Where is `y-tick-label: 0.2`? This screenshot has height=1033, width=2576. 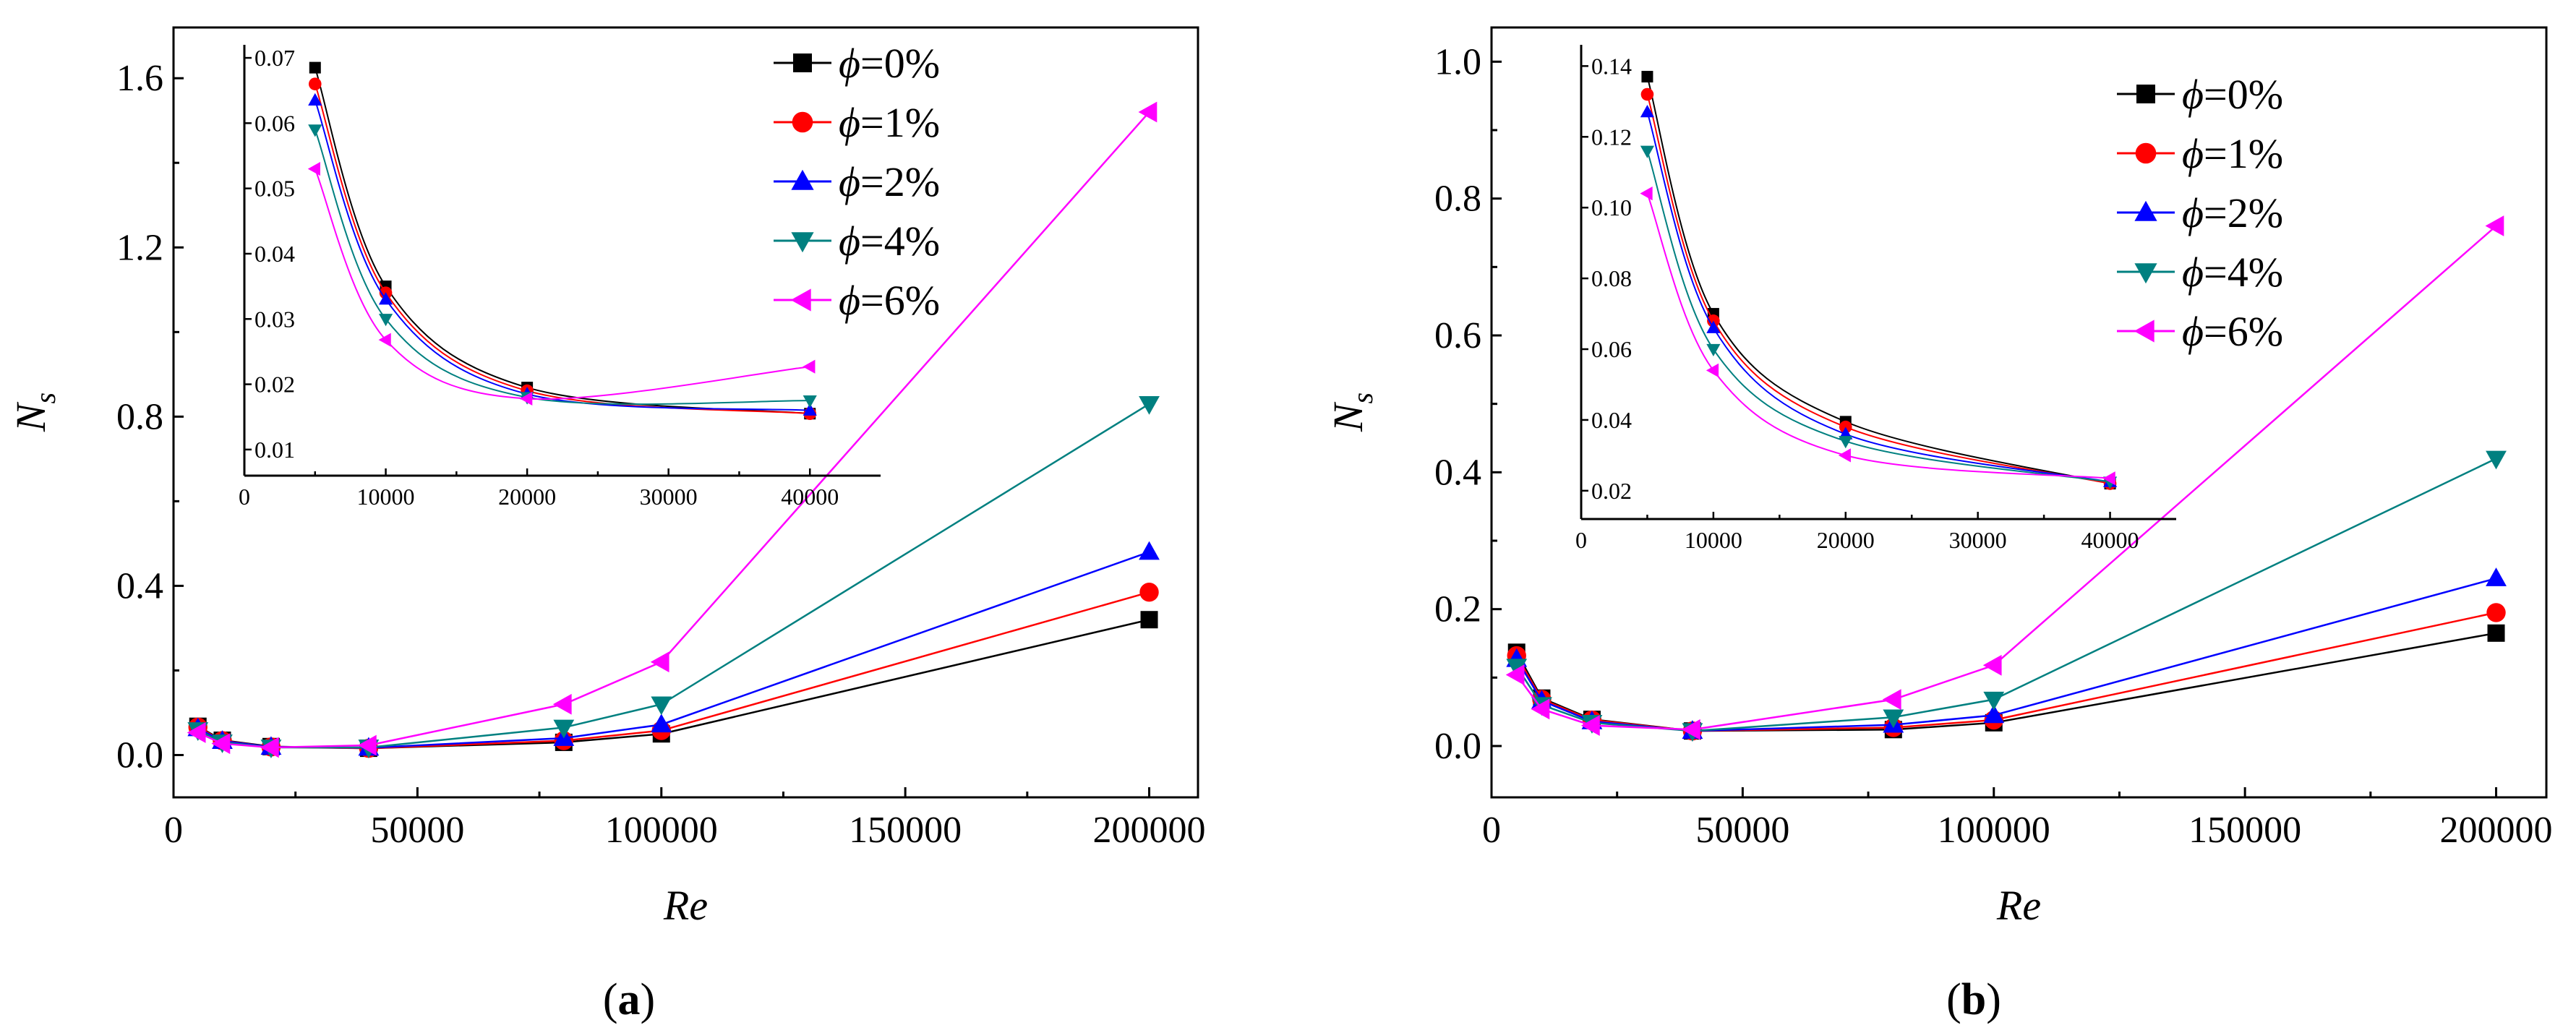
y-tick-label: 0.2 is located at coordinates (1457, 609).